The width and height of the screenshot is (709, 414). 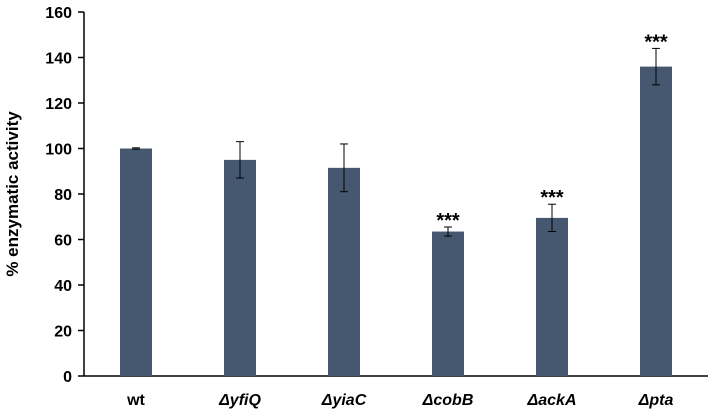 I want to click on x-tick-label: ΔyfiQ, so click(x=239, y=400).